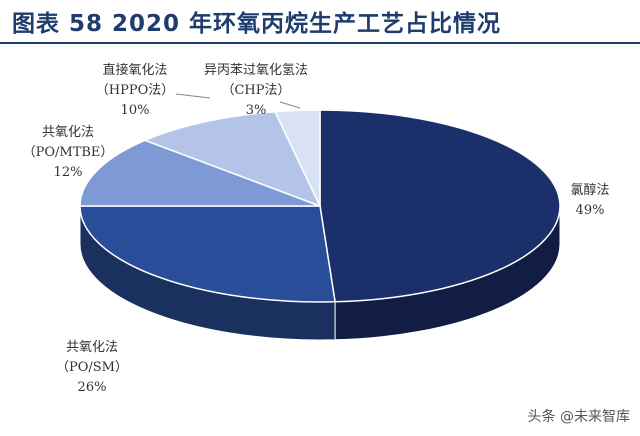  Describe the element at coordinates (256, 70) in the screenshot. I see `slice-name-4: 异丙苯过氧化氢法` at that location.